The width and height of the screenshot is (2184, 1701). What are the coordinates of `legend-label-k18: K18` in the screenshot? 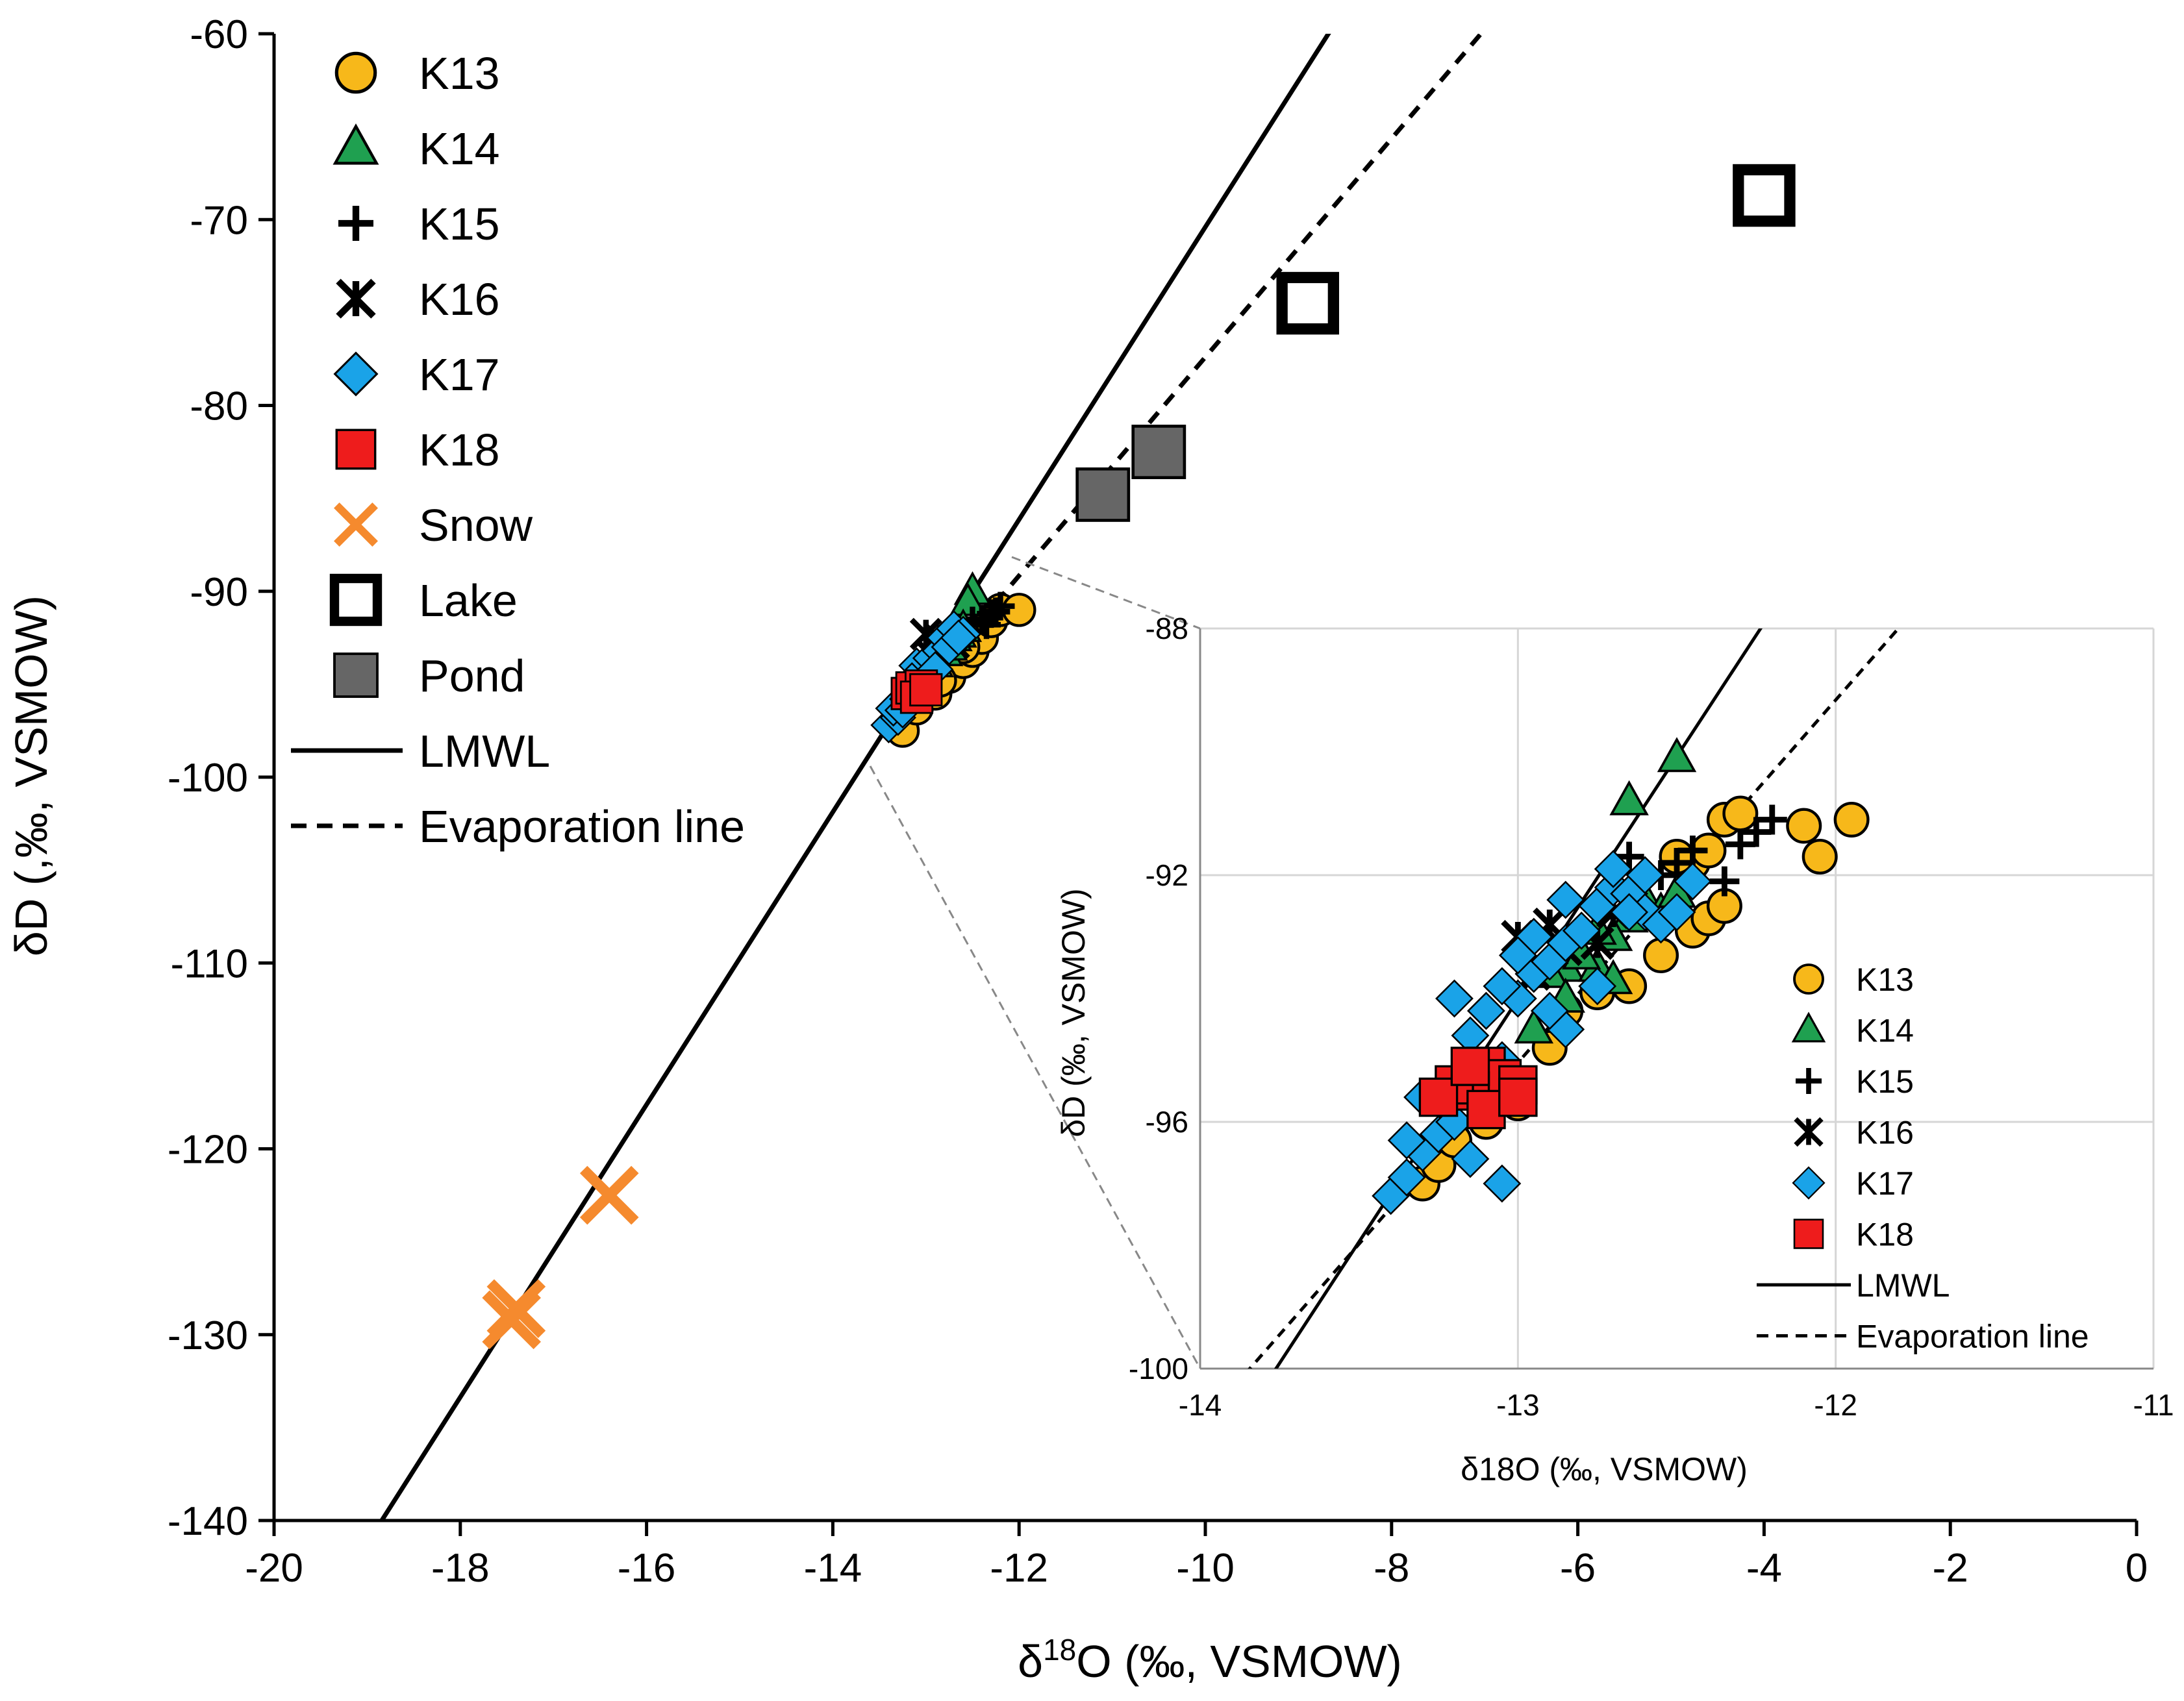 It's located at (459, 450).